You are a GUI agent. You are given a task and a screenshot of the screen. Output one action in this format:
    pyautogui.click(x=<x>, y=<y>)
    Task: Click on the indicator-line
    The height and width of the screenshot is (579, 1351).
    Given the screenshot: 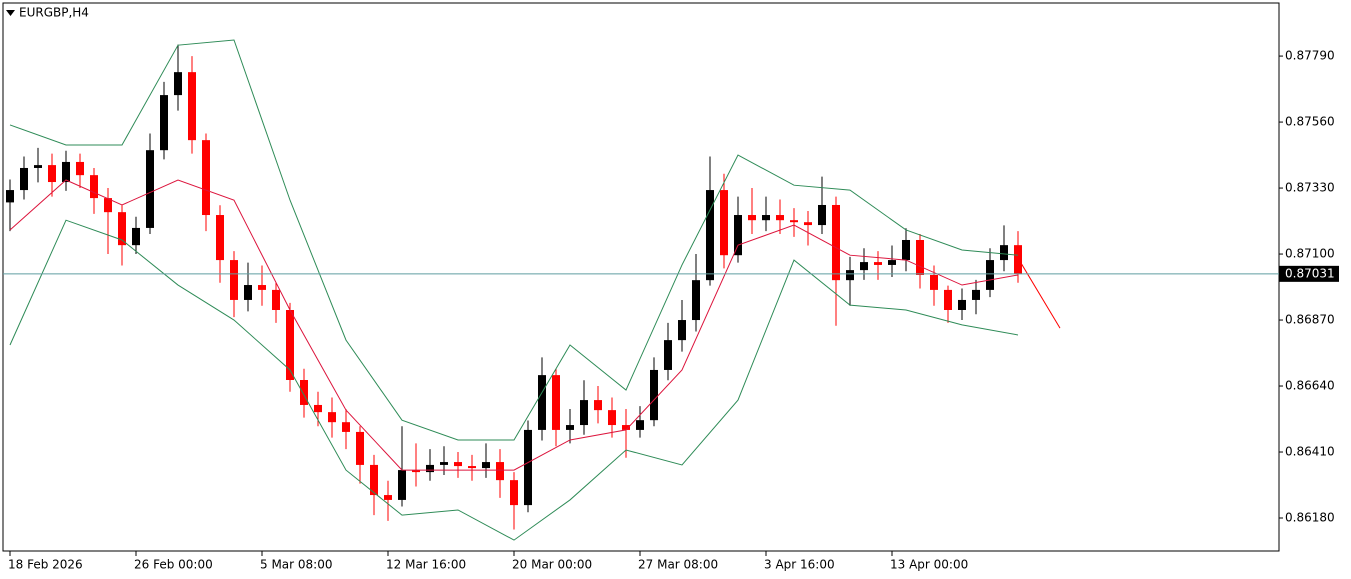 What is the action you would take?
    pyautogui.click(x=1039, y=293)
    